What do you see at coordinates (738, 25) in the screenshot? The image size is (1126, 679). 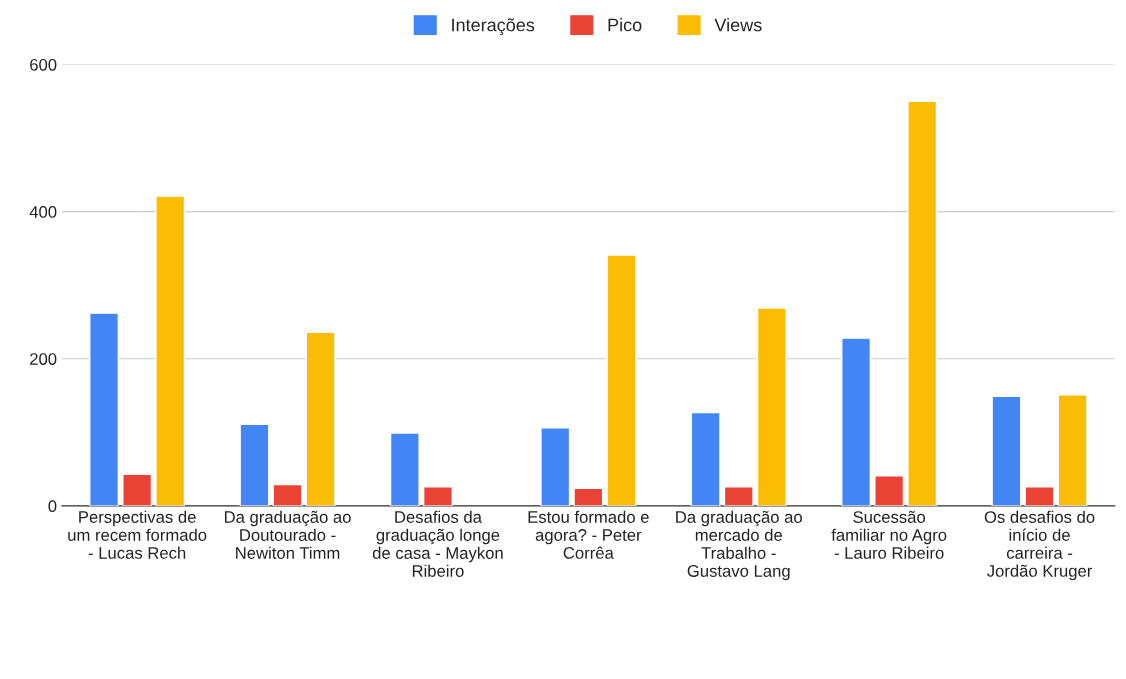 I see `legend-label: Views` at bounding box center [738, 25].